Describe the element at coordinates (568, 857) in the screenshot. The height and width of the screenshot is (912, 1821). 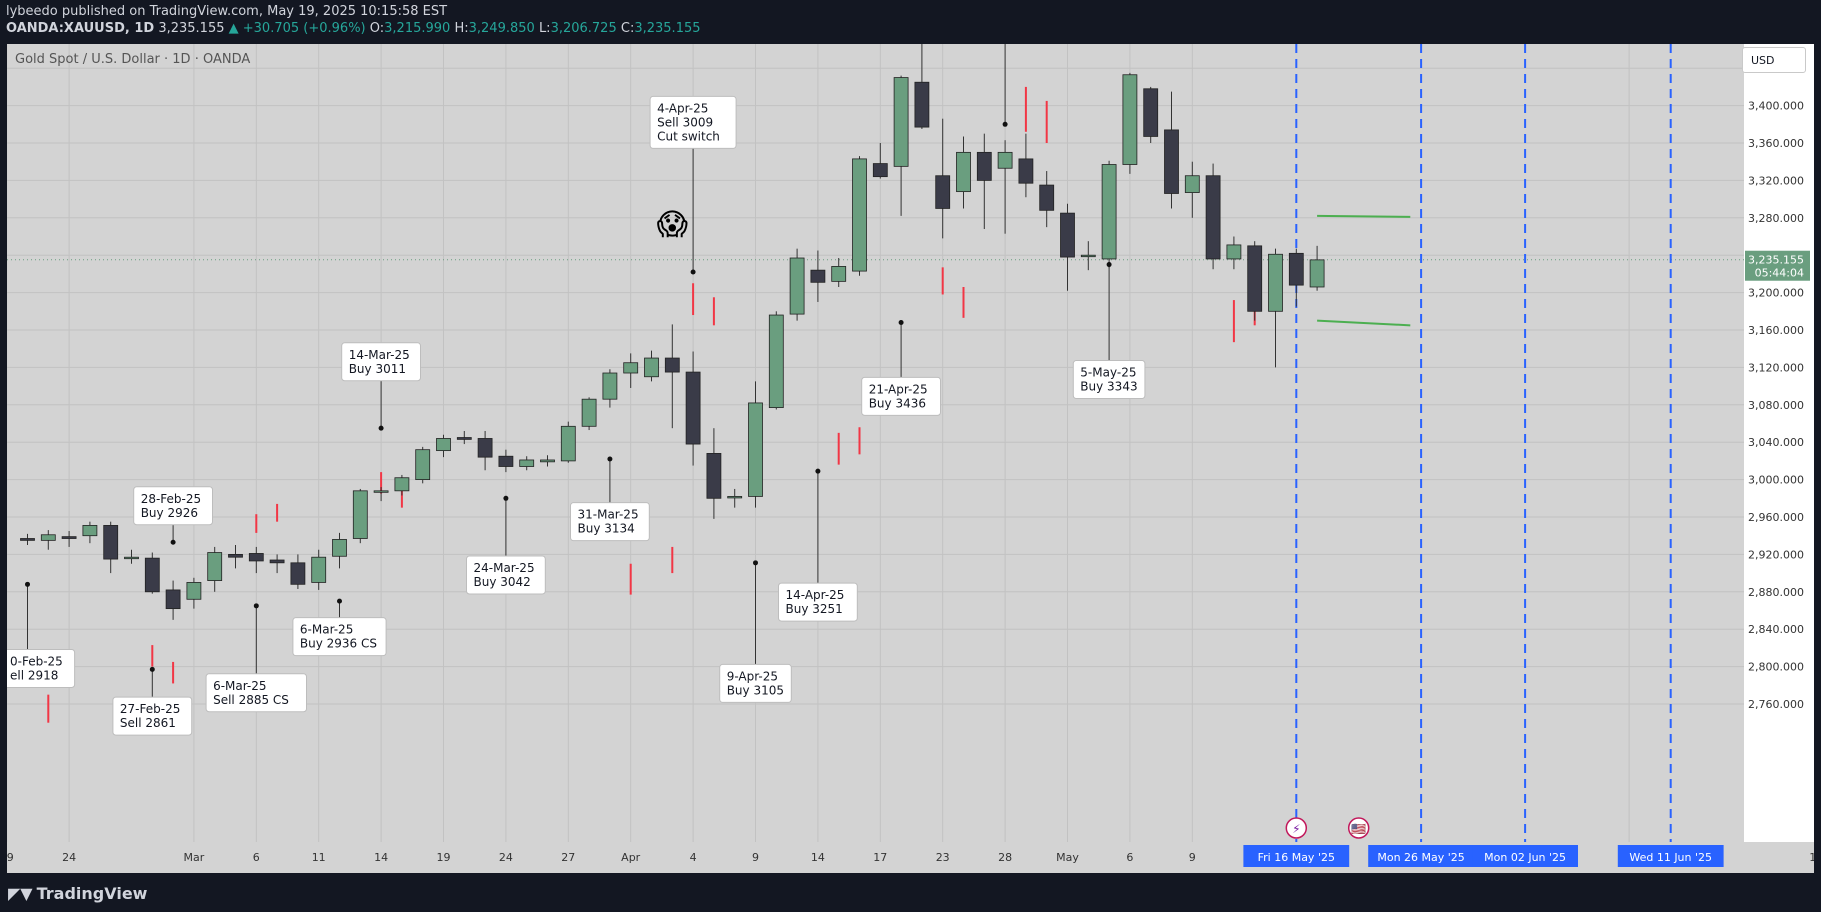
I see `x-tick-label: 27` at that location.